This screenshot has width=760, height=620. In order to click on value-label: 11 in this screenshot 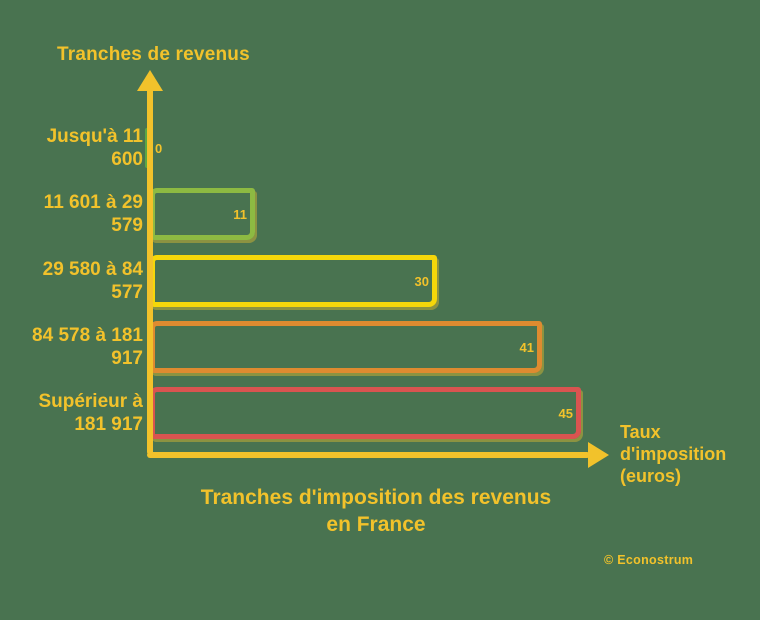, I will do `click(240, 215)`.